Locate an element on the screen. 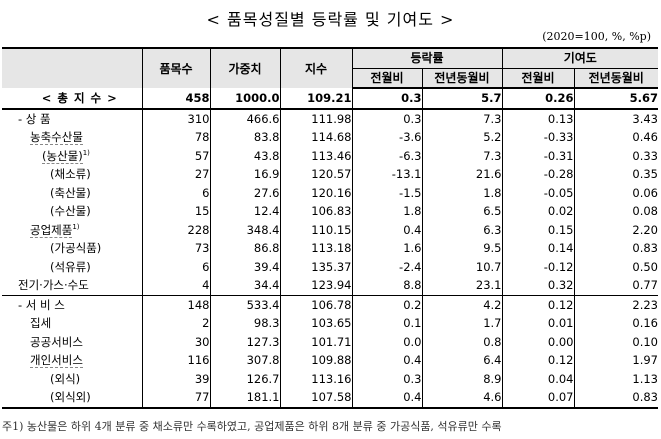  table-title: < 품목성질별 등락률 및 기여도 > is located at coordinates (330, 19).